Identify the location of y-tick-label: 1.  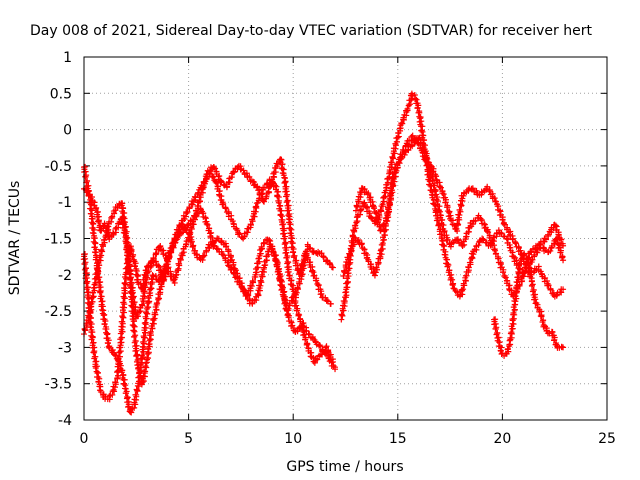
(67, 58).